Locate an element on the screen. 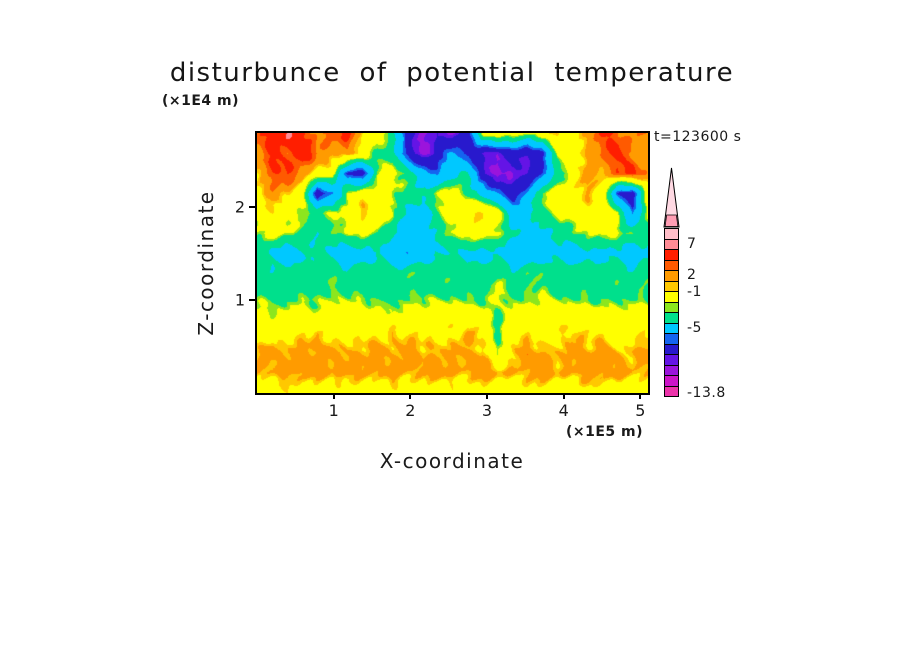 The width and height of the screenshot is (904, 654). colorbar-tick-label: 2 is located at coordinates (692, 275).